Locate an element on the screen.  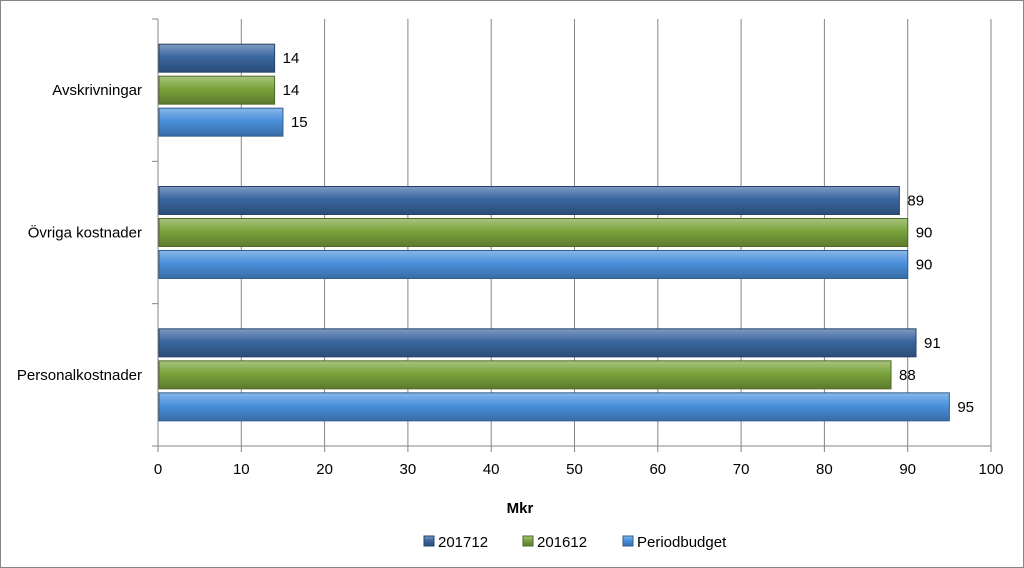
legend-label: 201612 is located at coordinates (562, 542).